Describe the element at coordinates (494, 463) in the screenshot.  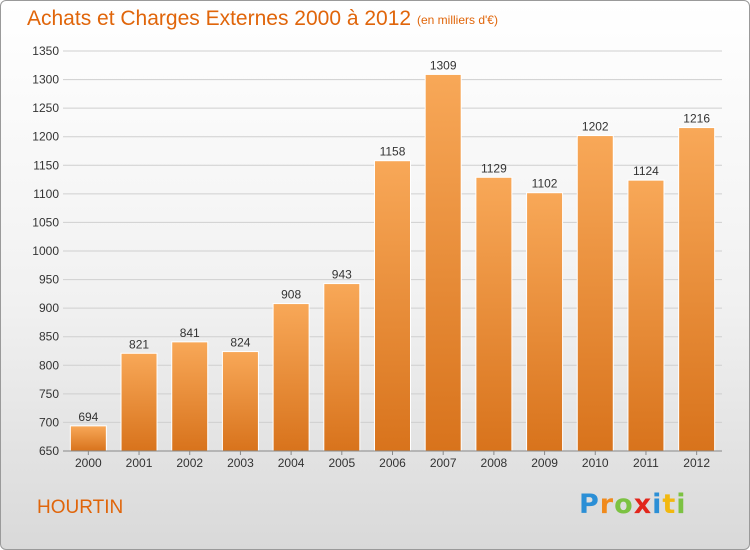
I see `x-tick-label: 2008` at that location.